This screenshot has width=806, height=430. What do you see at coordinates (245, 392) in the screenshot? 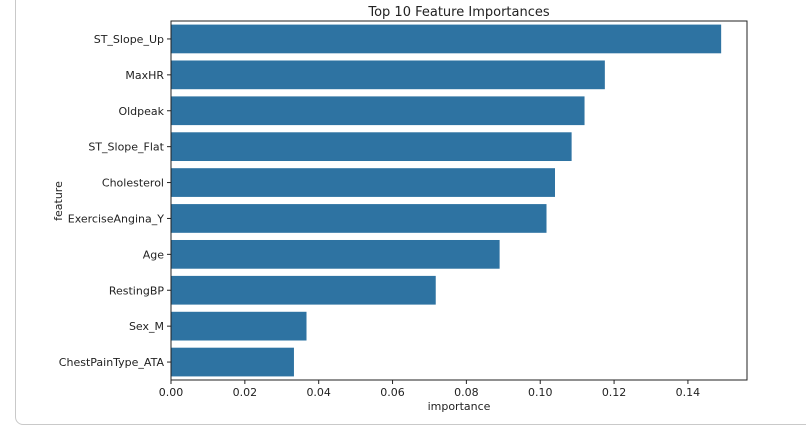
I see `x-tick-label: 0.02` at bounding box center [245, 392].